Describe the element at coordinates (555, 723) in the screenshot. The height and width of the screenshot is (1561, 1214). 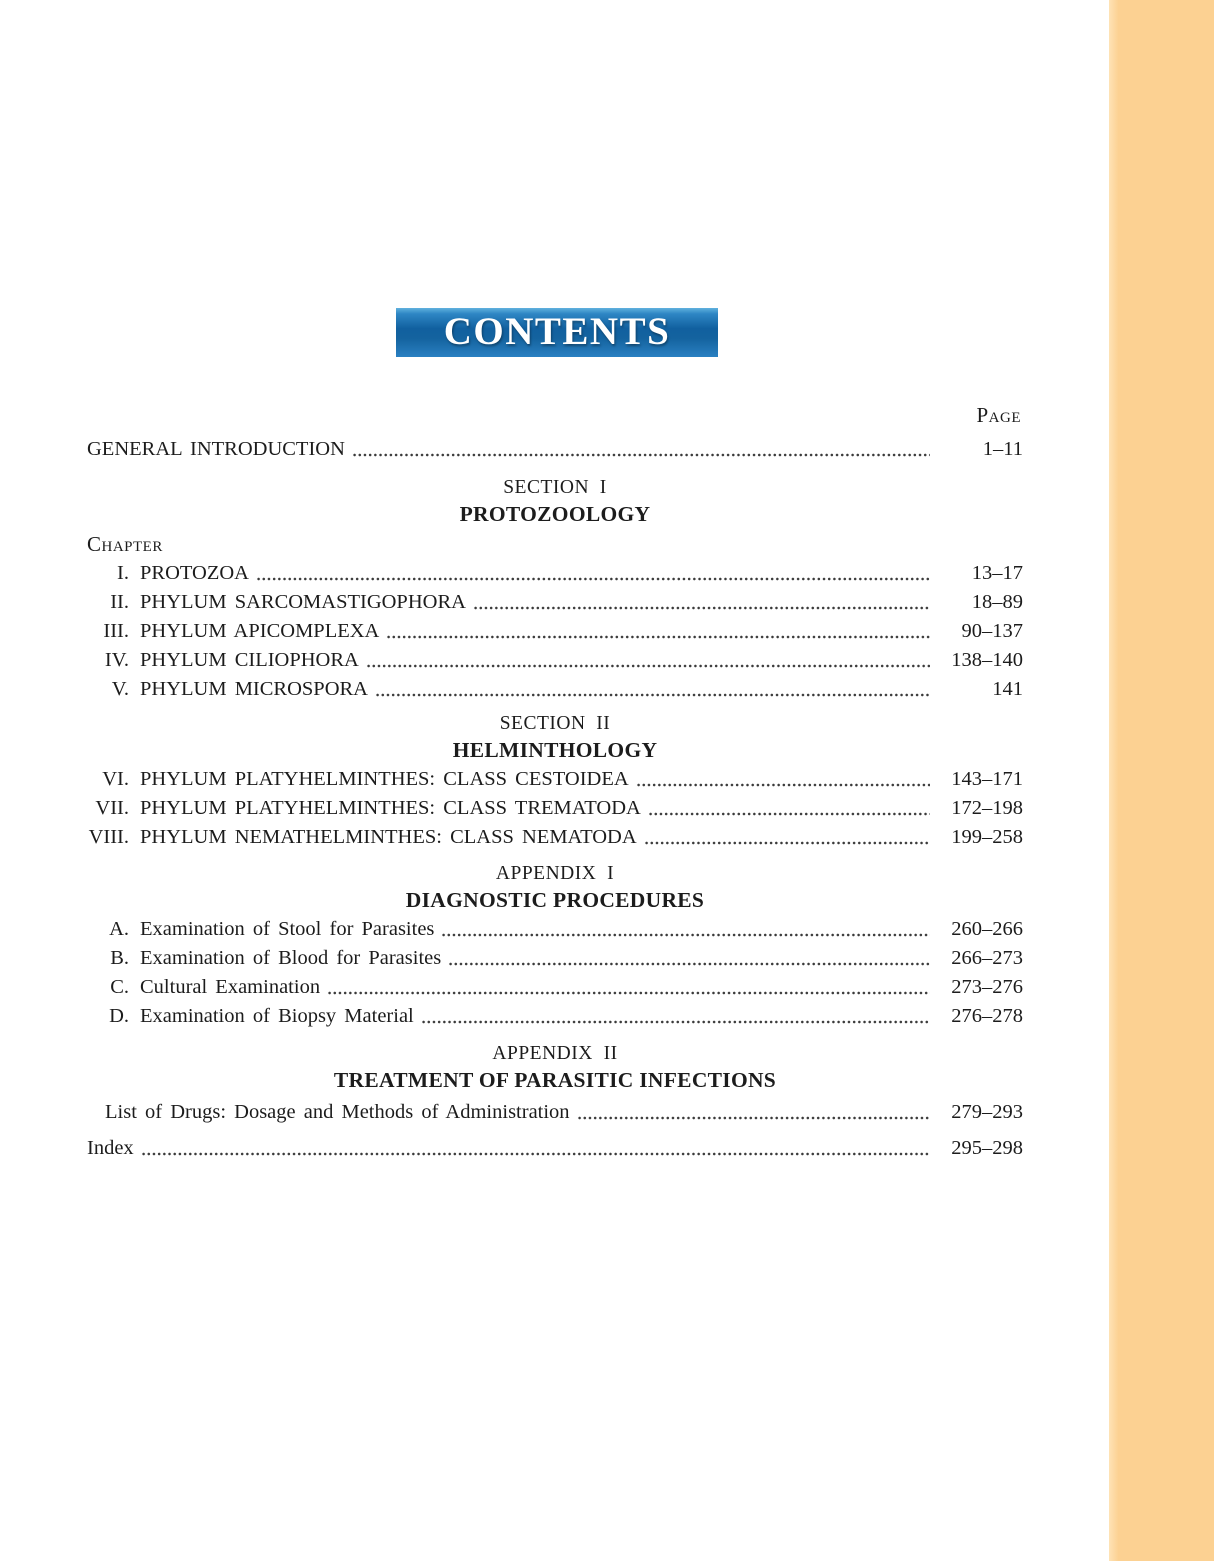
I see `section-heading: SECTION II` at that location.